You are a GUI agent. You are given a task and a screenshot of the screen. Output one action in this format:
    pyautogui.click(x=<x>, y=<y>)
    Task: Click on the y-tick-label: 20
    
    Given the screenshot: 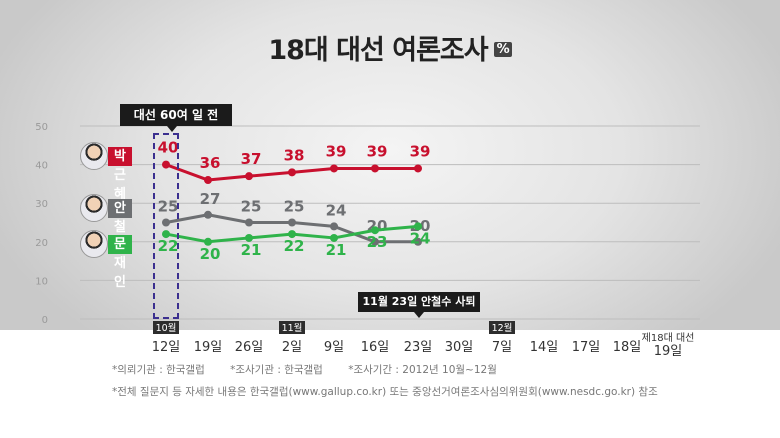 What is the action you would take?
    pyautogui.click(x=41, y=243)
    